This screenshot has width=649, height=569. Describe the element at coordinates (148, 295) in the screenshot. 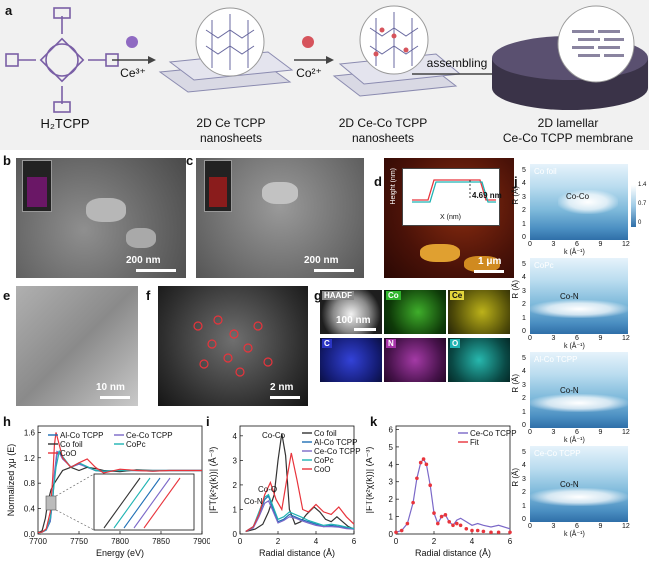

I see `panel-label-f: f` at that location.